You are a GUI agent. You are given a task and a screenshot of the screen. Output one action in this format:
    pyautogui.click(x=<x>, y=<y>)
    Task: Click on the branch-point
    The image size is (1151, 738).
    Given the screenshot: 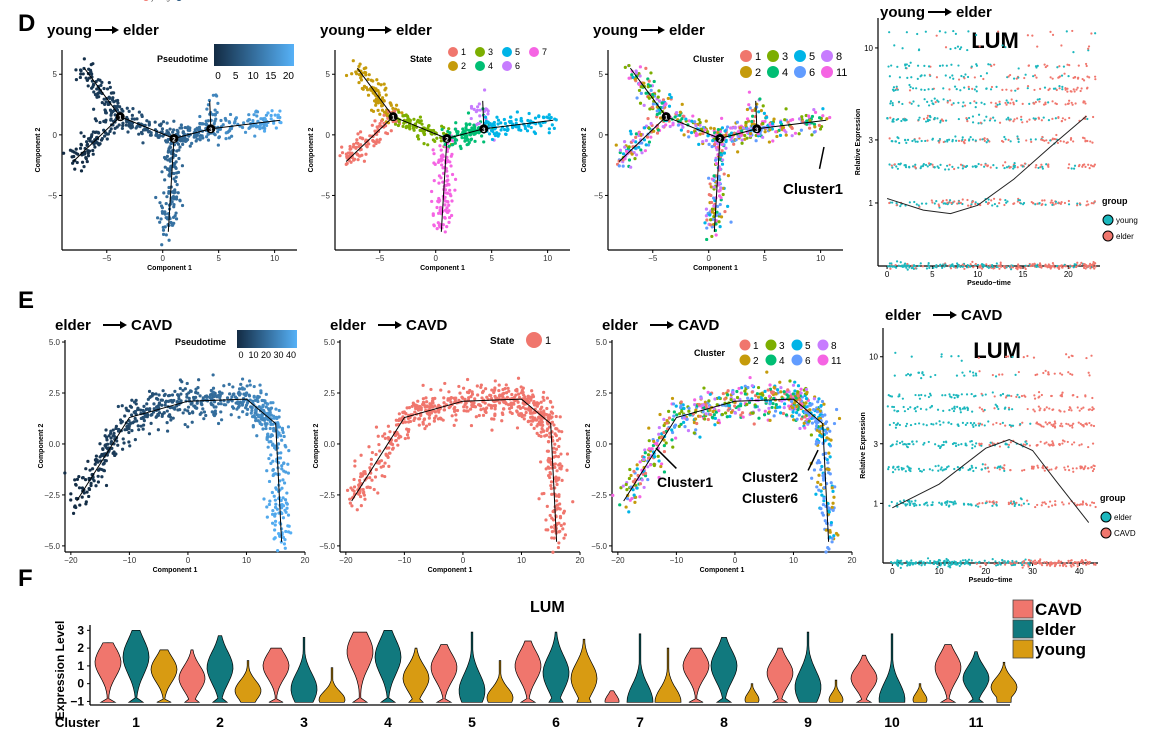 What is the action you would take?
    pyautogui.click(x=211, y=129)
    